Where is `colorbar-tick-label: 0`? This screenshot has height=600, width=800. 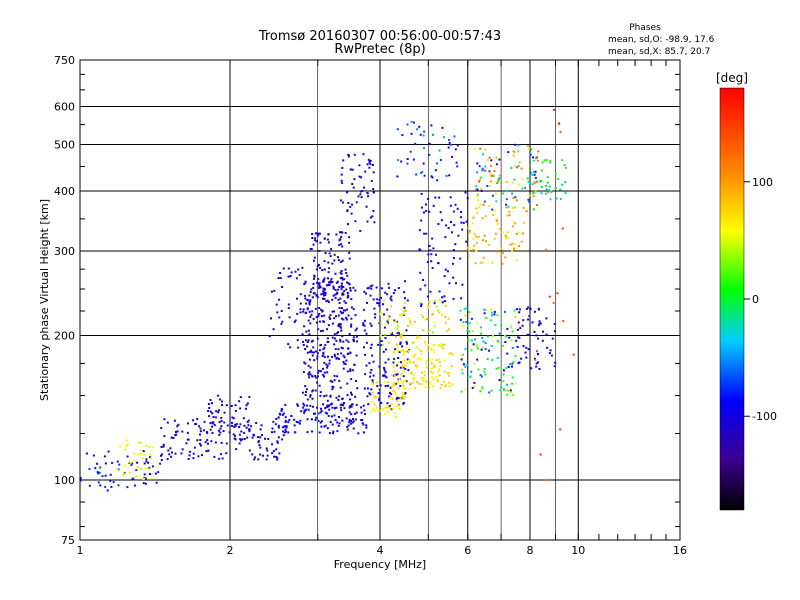 colorbar-tick-label: 0 is located at coordinates (755, 299).